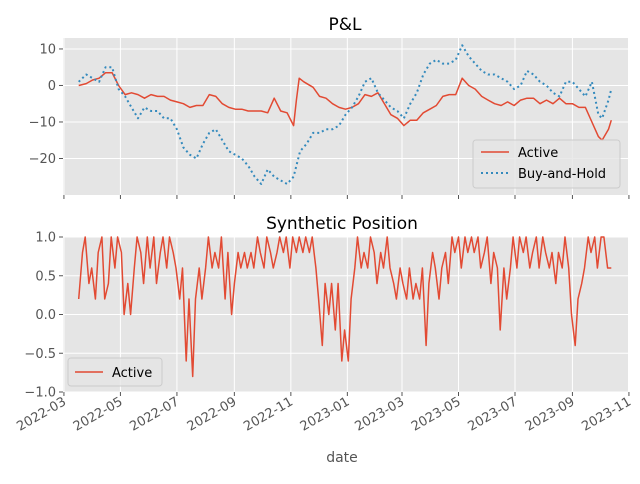  Describe the element at coordinates (52, 86) in the screenshot. I see `pnl-y-tick-label: 0` at that location.